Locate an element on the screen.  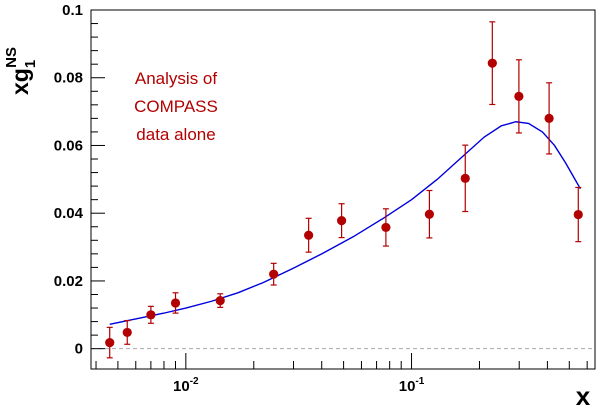
x-tick-label: 10⁻² is located at coordinates (186, 385).